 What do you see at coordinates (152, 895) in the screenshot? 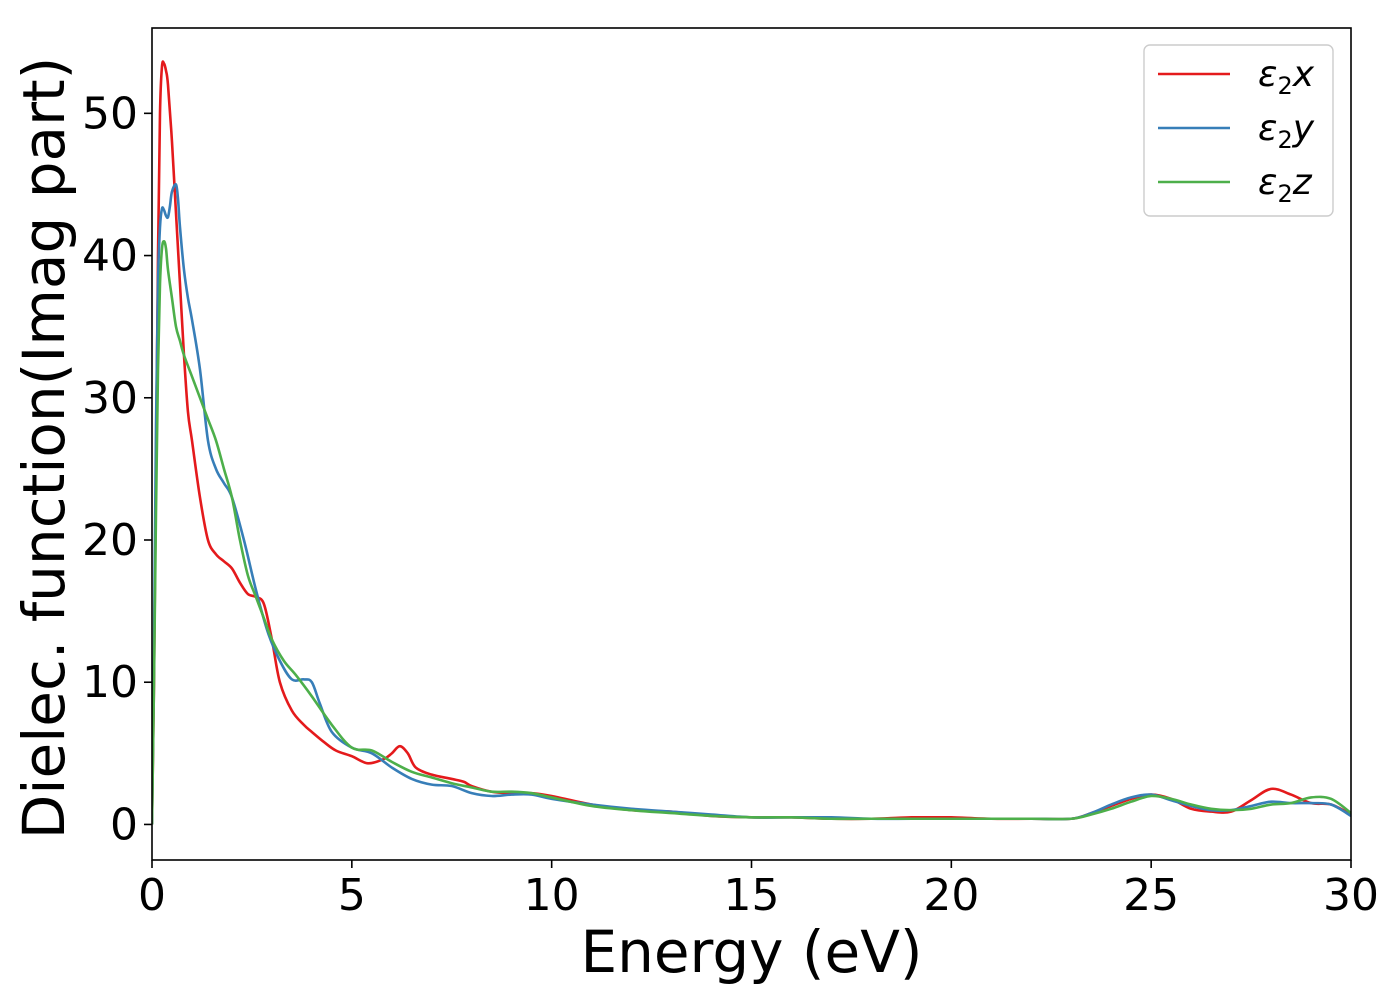
I see `x-tick-label: 0` at bounding box center [152, 895].